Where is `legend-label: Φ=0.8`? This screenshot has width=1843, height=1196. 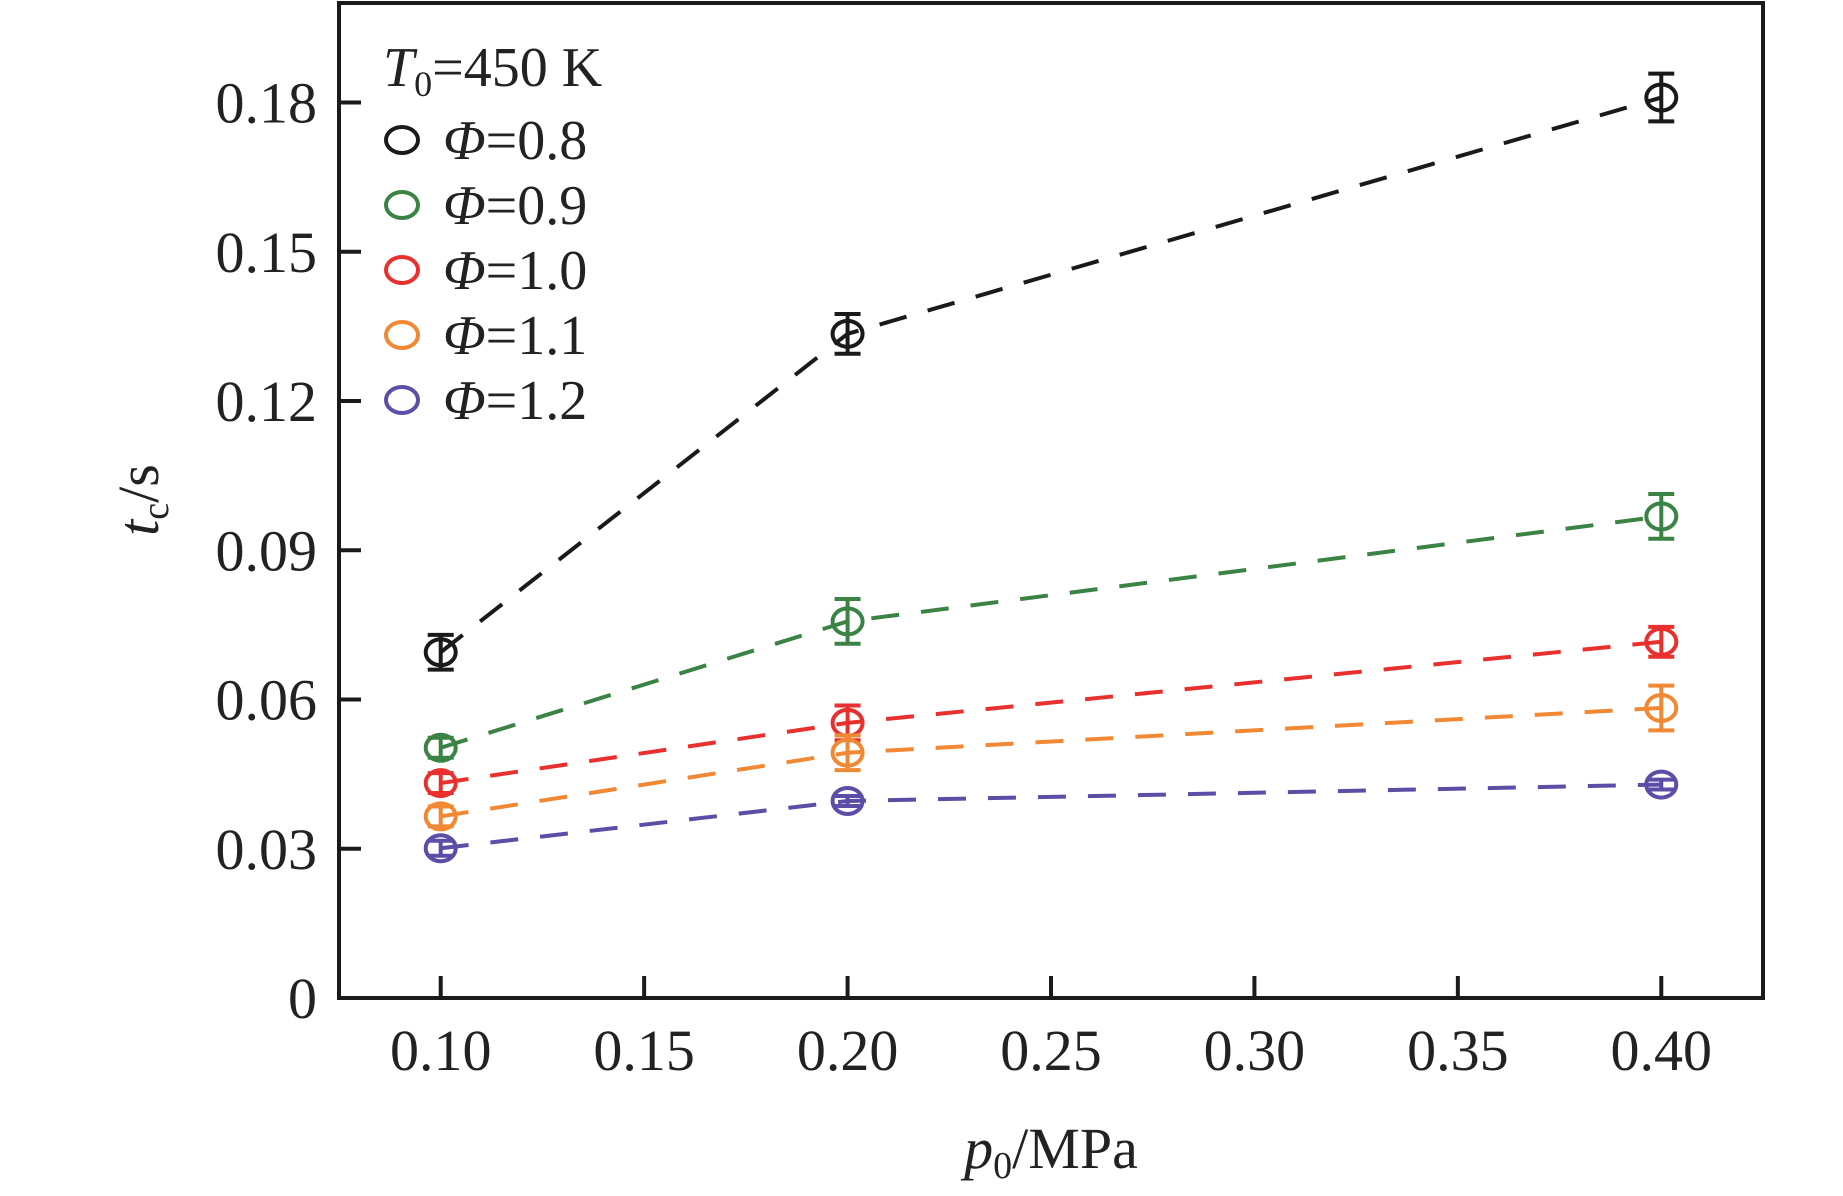 legend-label: Φ=0.8 is located at coordinates (515, 141).